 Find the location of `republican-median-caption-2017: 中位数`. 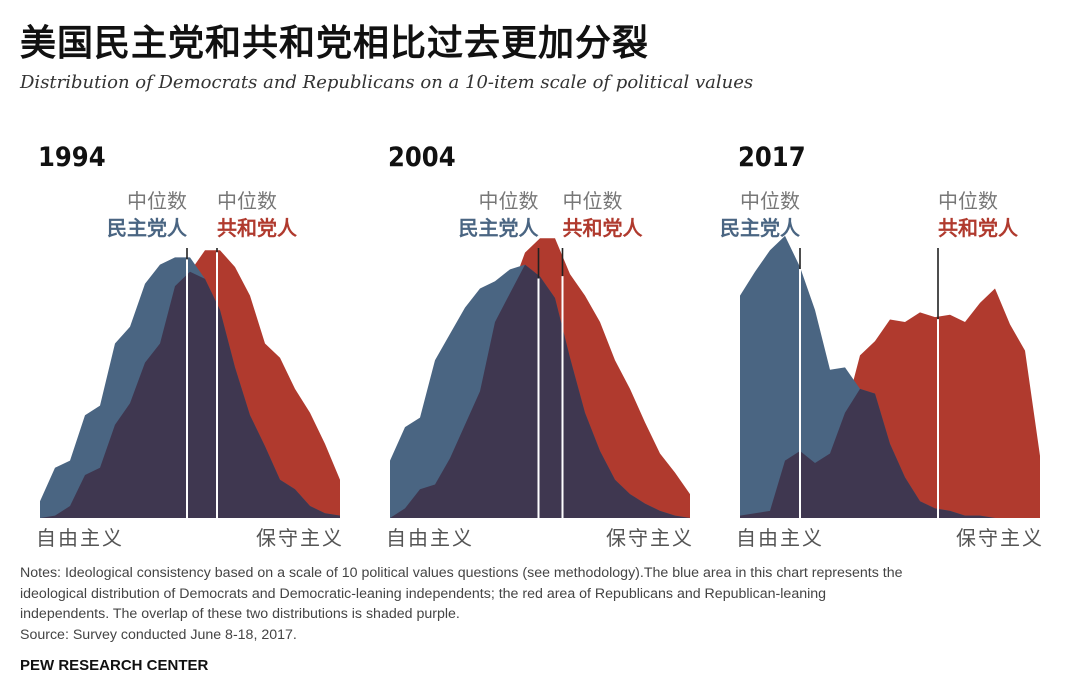

republican-median-caption-2017: 中位数 is located at coordinates (968, 201).